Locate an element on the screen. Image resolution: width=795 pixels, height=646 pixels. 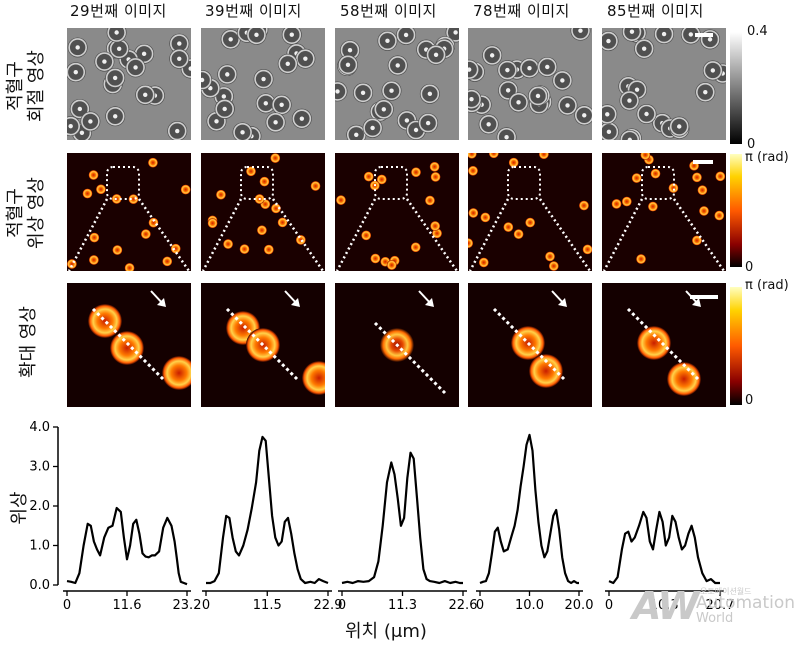
column-title-85: 85번째 이미지 is located at coordinates (655, 11).